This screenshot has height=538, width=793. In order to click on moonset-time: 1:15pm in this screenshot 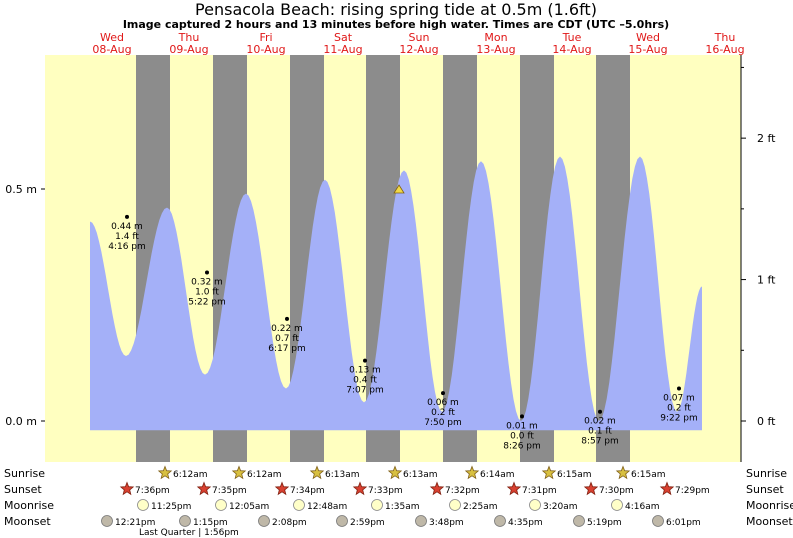, I will do `click(210, 523)`.